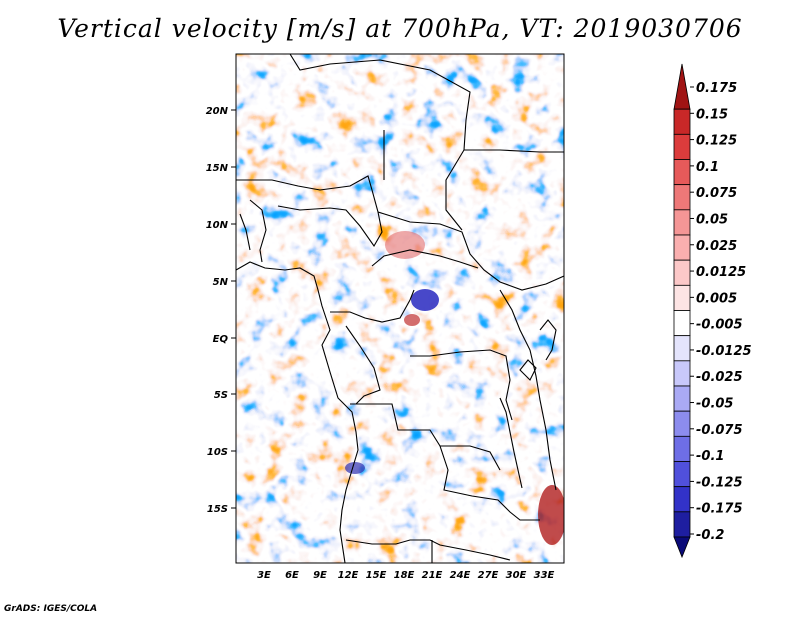 This screenshot has width=800, height=618. Describe the element at coordinates (719, 482) in the screenshot. I see `colorbar-label: -0.125` at that location.